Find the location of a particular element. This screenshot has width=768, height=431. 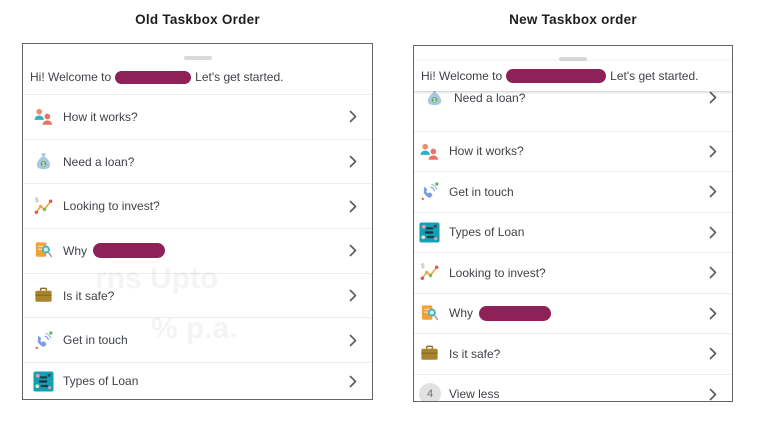

count-badge: 4 is located at coordinates (430, 392).